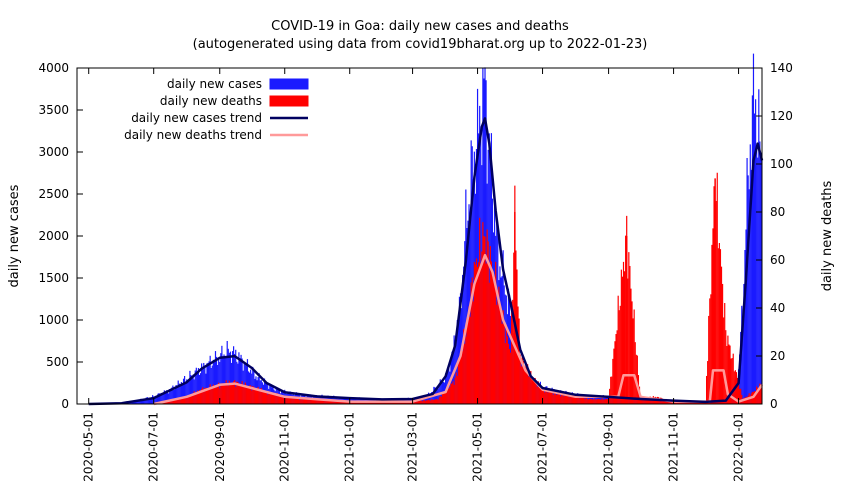  What do you see at coordinates (53, 152) in the screenshot?
I see `y-tick-label: 3000` at bounding box center [53, 152].